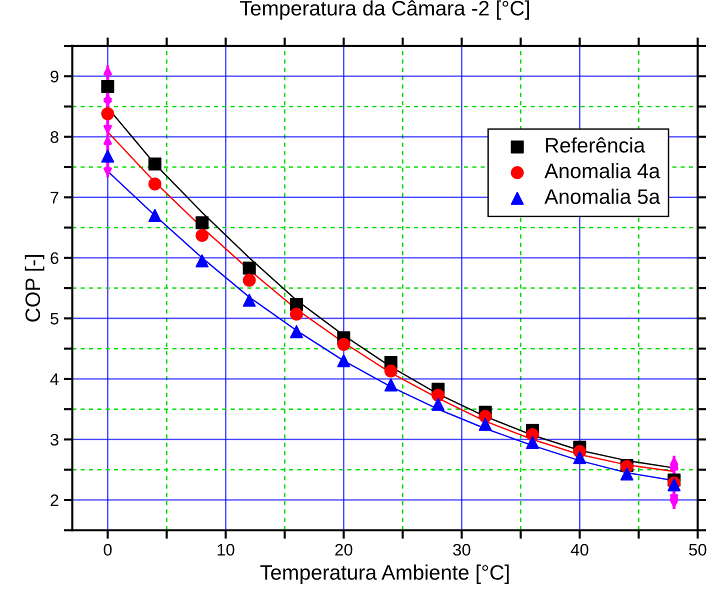  Describe the element at coordinates (226, 550) in the screenshot. I see `x-tick-label: 10` at that location.